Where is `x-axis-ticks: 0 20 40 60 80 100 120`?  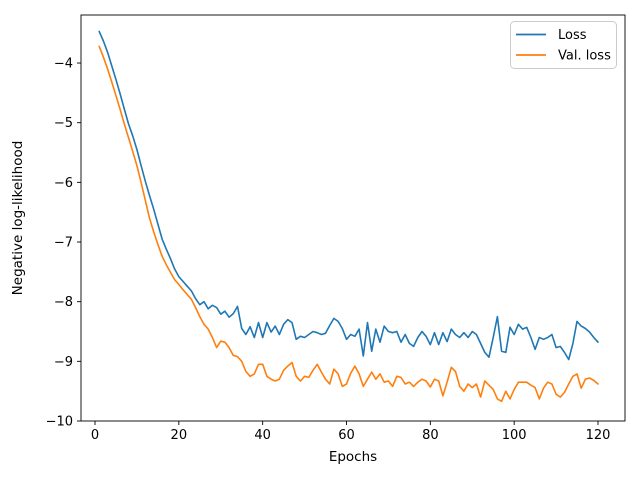
x-axis-ticks: 0 20 40 60 80 100 120 is located at coordinates (351, 432).